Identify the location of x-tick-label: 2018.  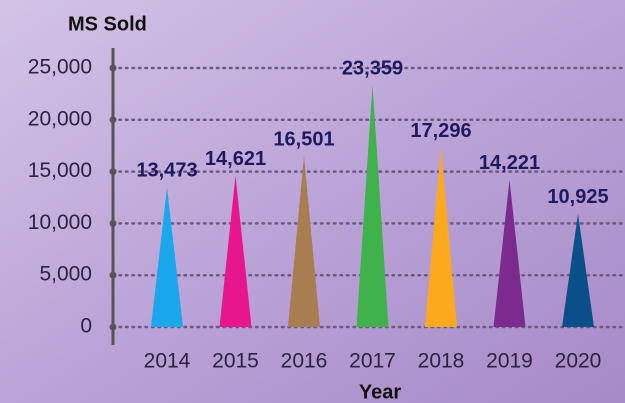
(441, 361).